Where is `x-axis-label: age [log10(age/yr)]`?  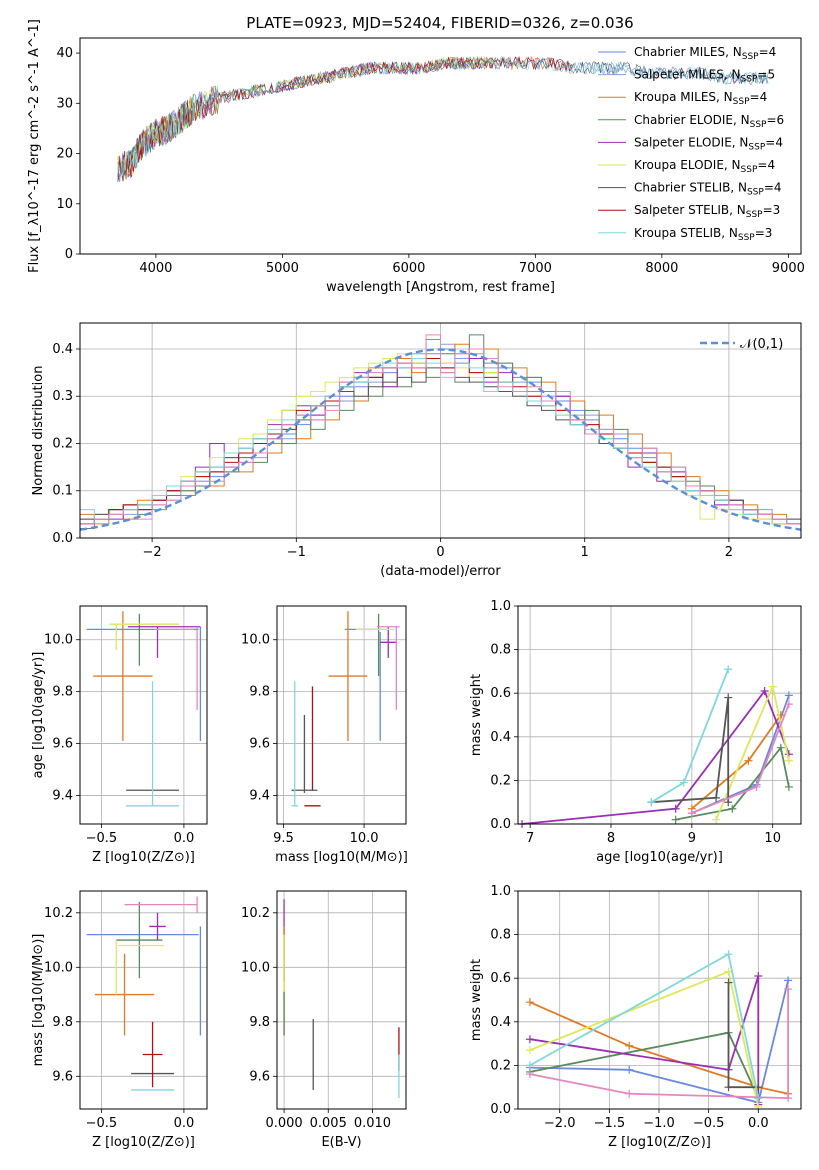
x-axis-label: age [log10(age/yr)] is located at coordinates (659, 857).